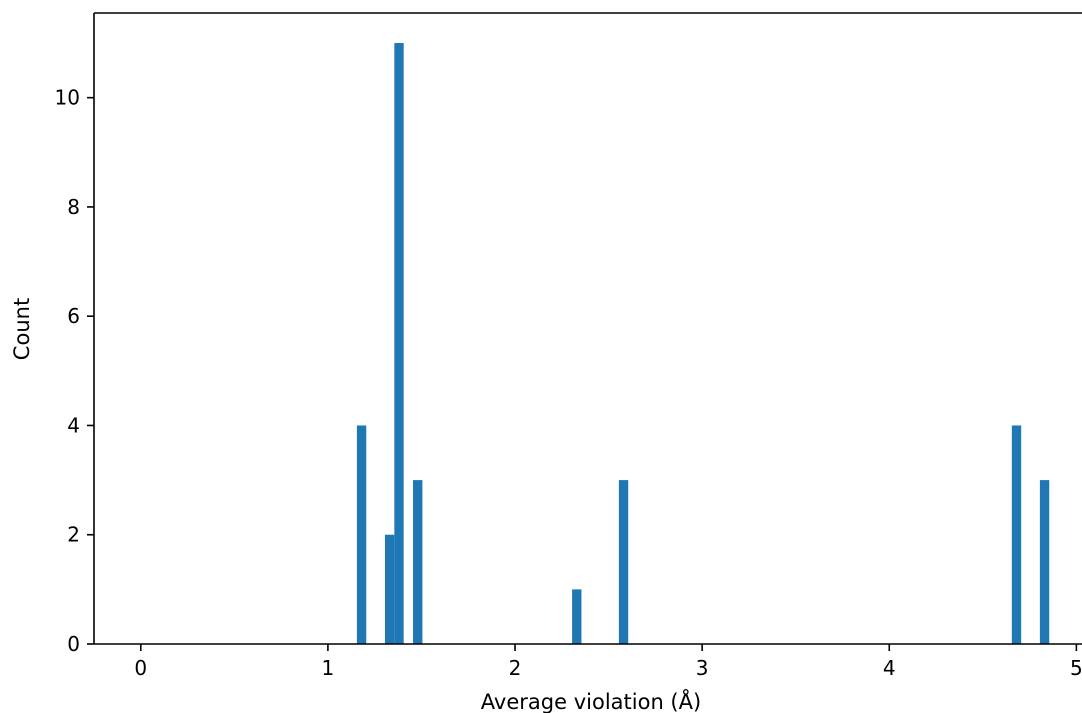  Describe the element at coordinates (1076, 668) in the screenshot. I see `x-tick-label: 5` at that location.